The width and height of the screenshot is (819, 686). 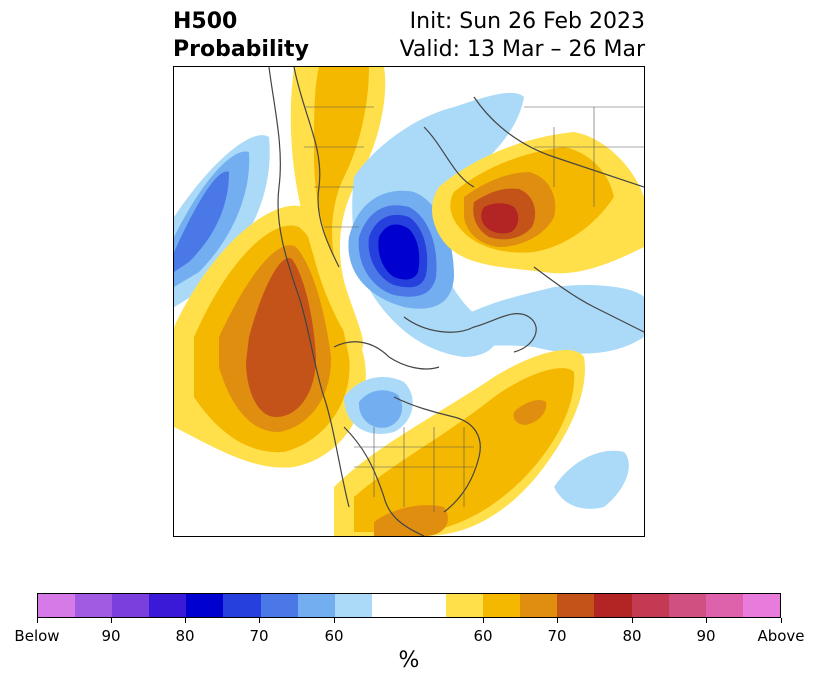 I want to click on anomaly-warm-atlantic-spot, so click(x=530, y=412).